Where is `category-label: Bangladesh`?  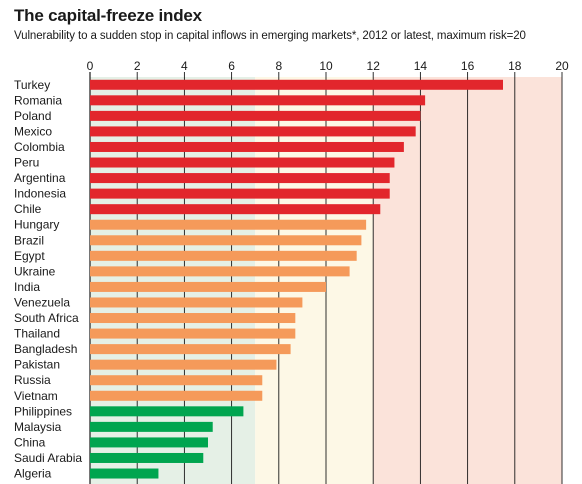 category-label: Bangladesh is located at coordinates (45, 349).